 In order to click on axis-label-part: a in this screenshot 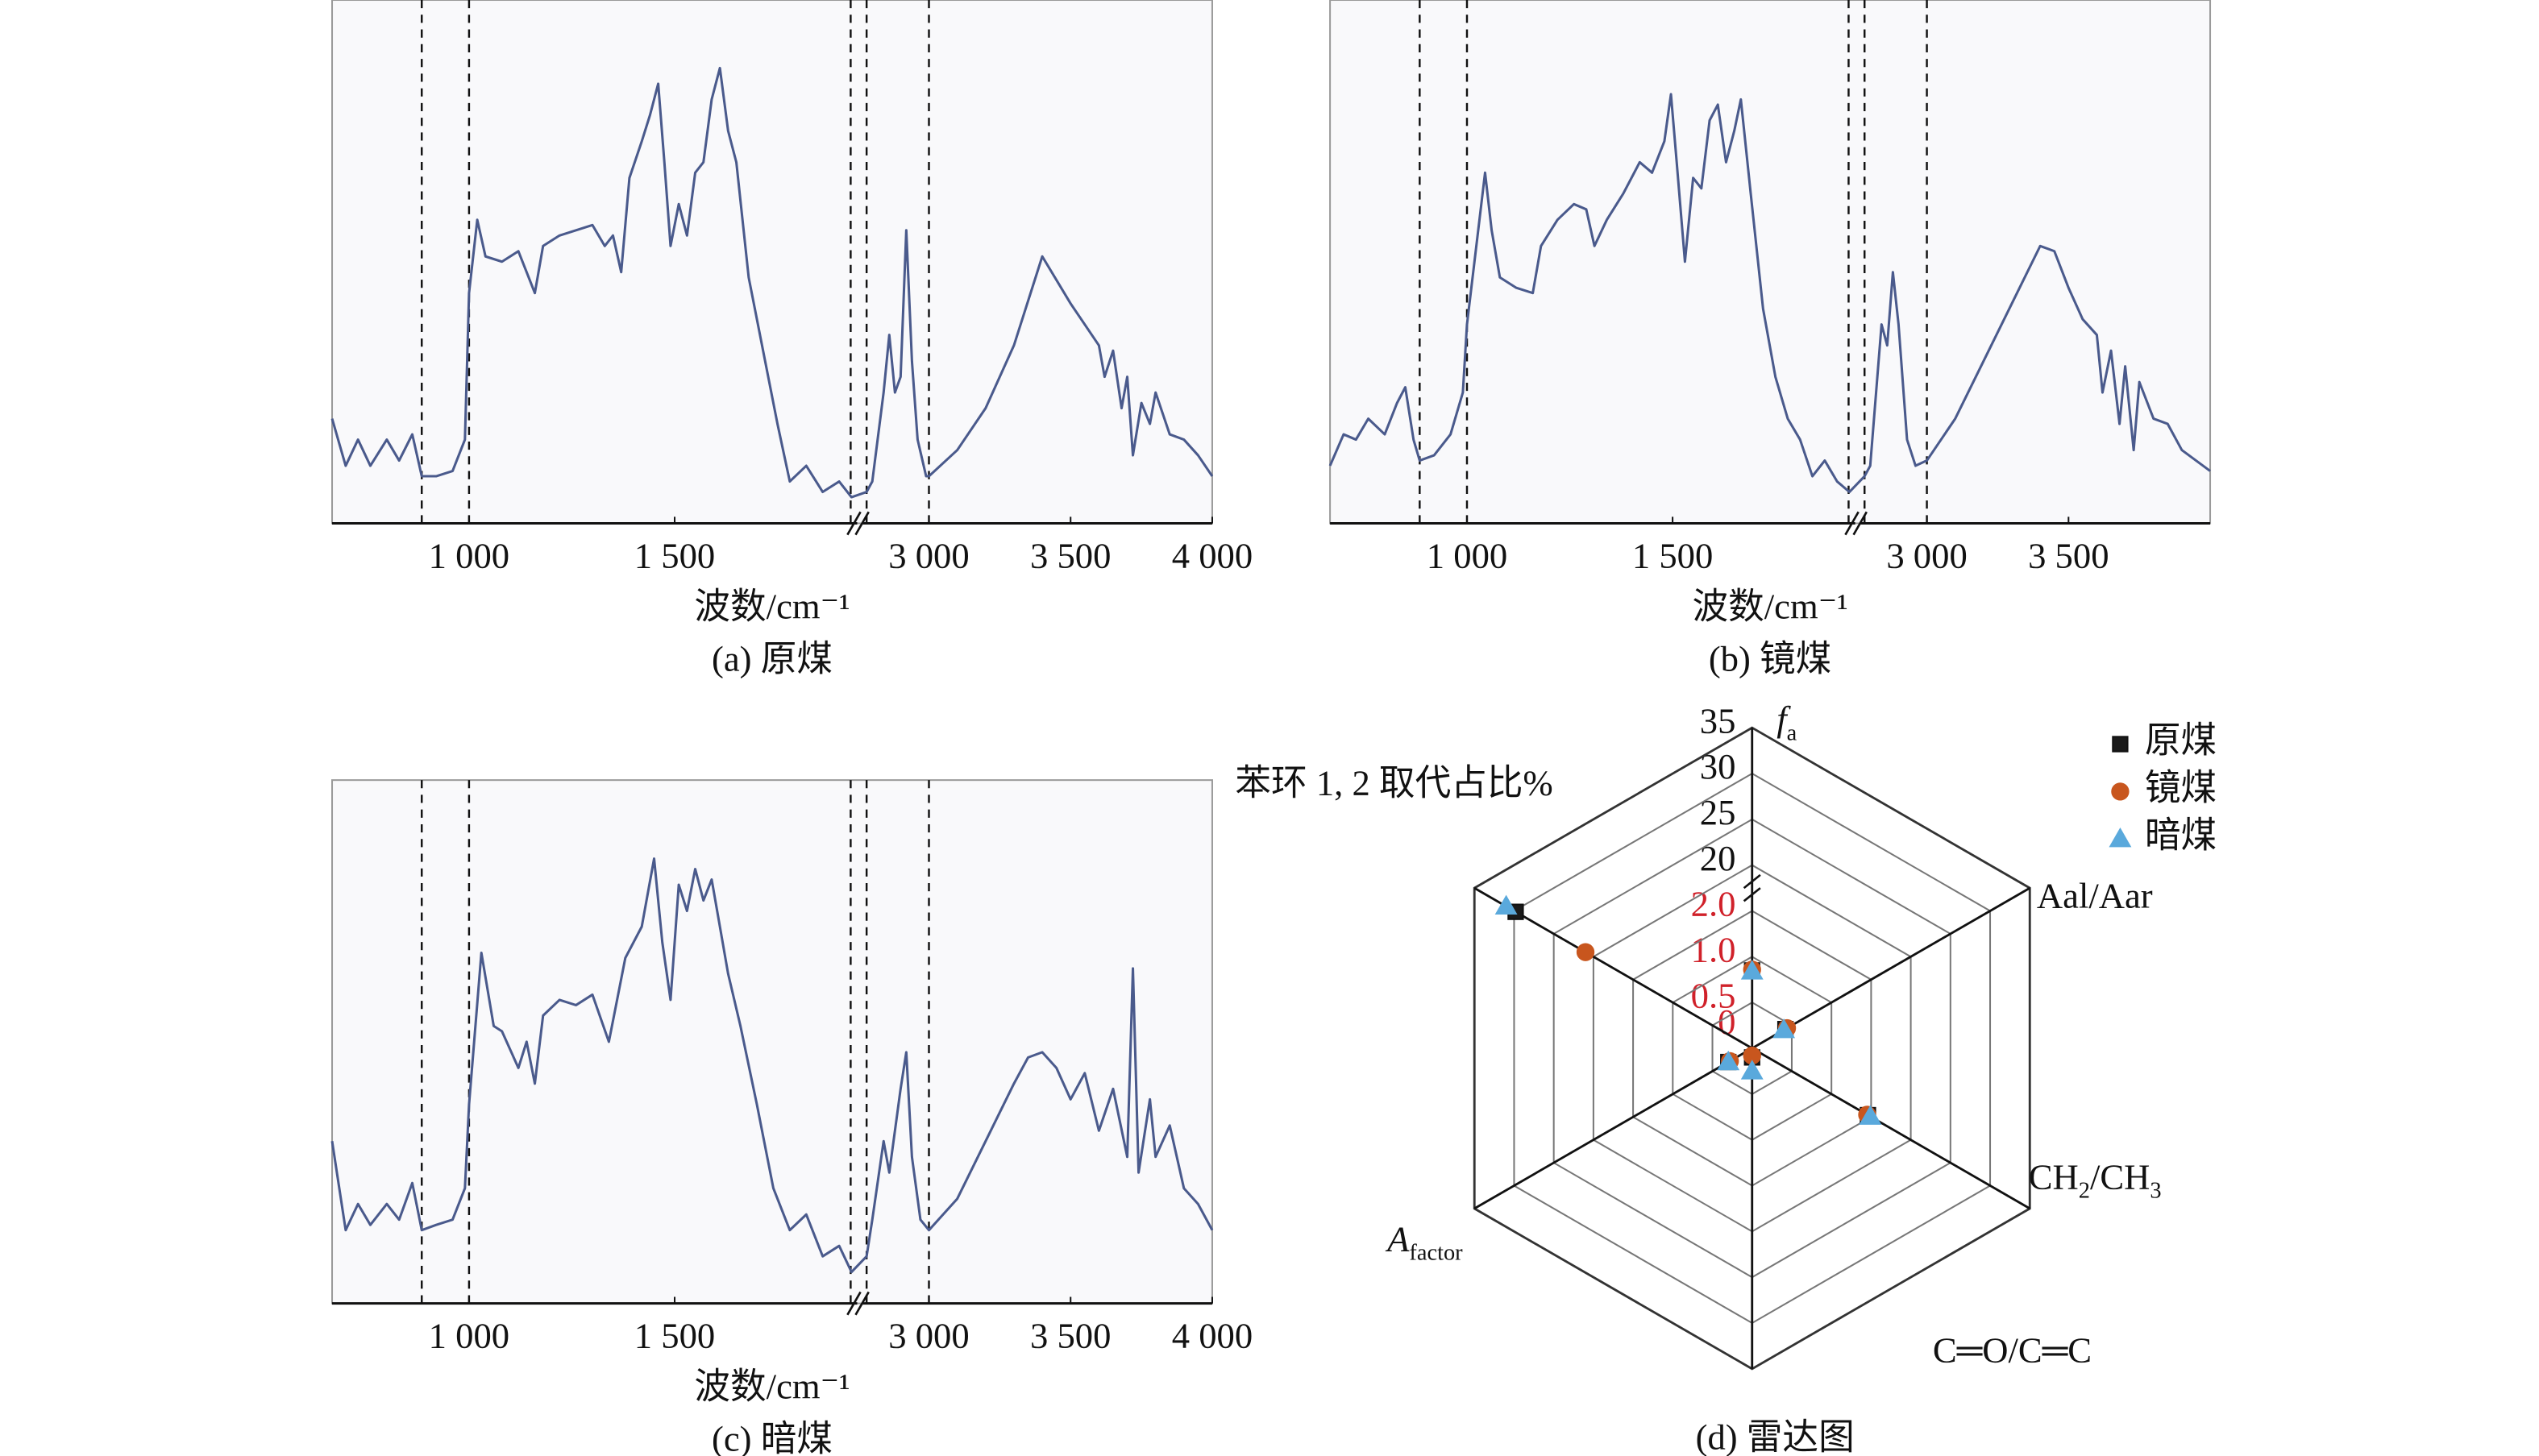, I will do `click(1792, 732)`.